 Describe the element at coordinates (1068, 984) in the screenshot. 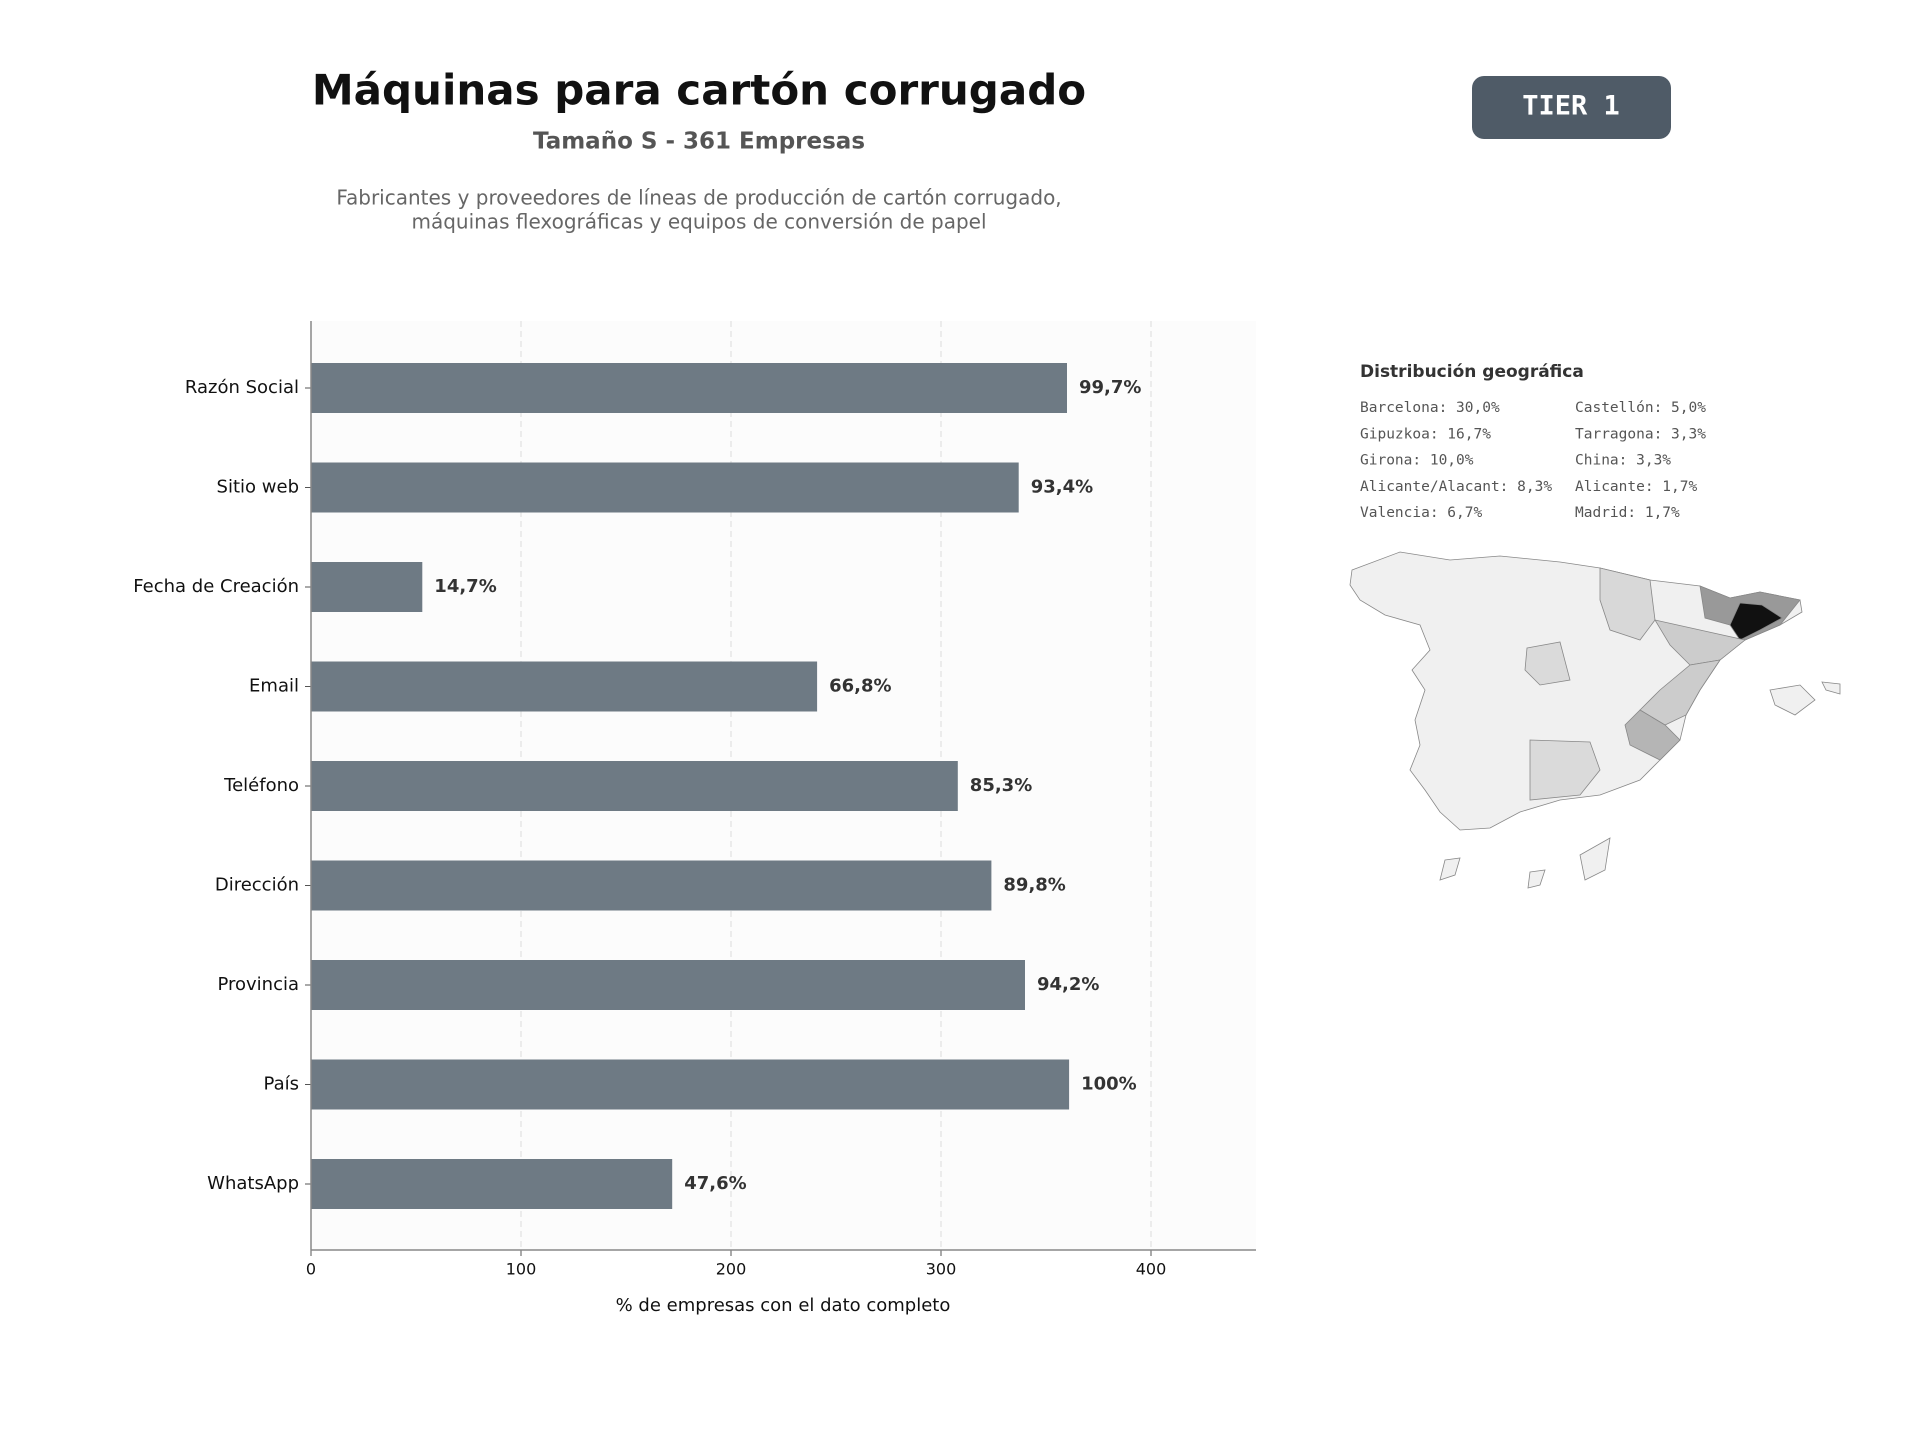

I see `value-label: 94,2%` at that location.